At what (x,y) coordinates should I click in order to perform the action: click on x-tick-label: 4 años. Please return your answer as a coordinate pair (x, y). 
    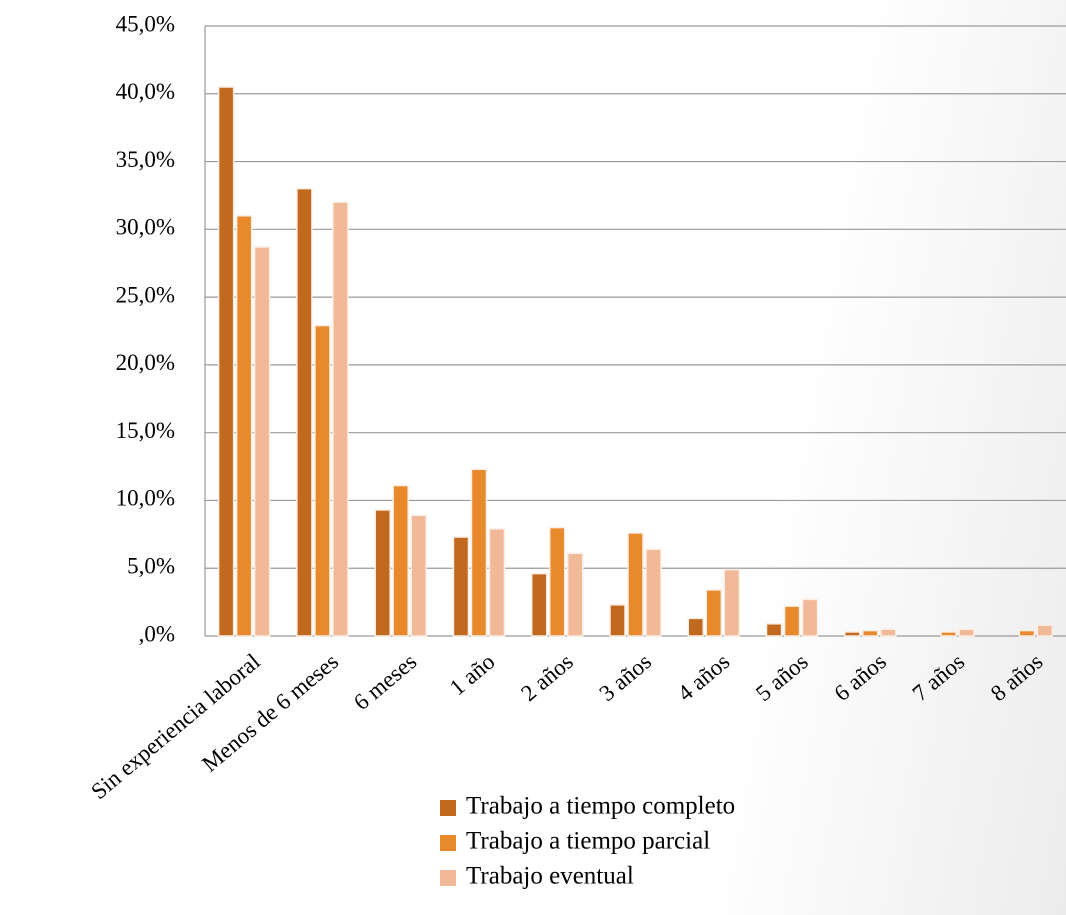
    Looking at the image, I should click on (704, 677).